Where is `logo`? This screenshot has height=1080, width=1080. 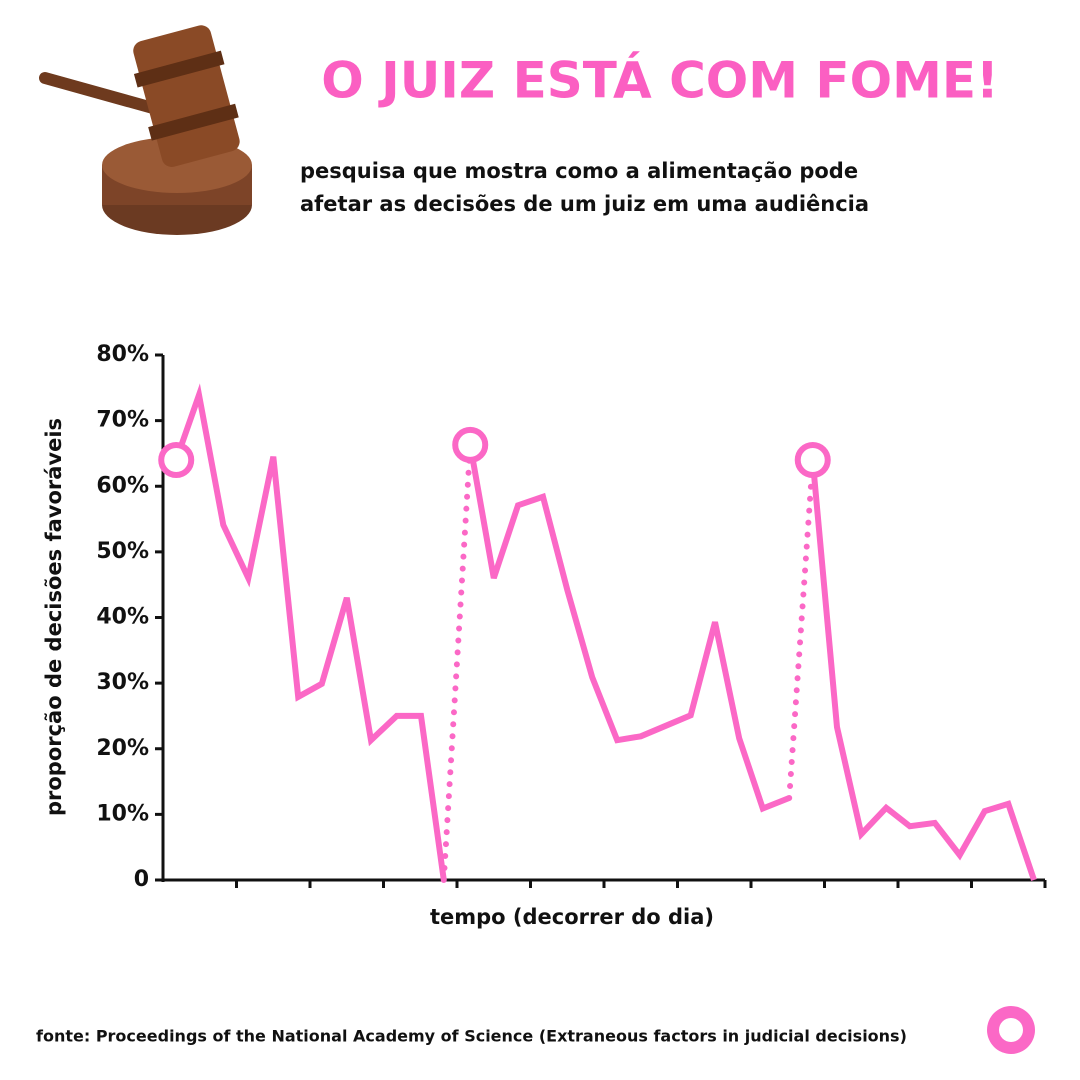
logo is located at coordinates (1011, 1030).